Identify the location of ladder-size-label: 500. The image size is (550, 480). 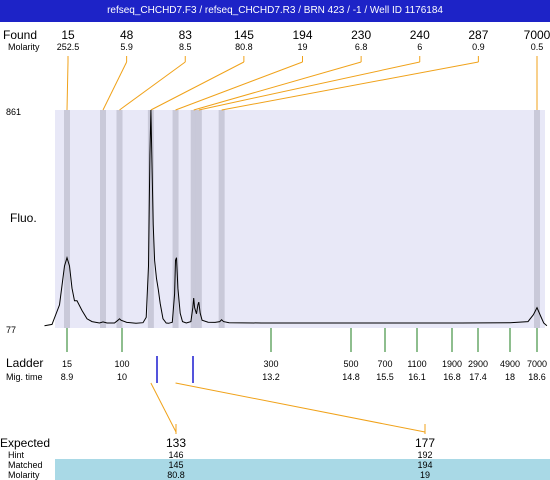
(350, 364).